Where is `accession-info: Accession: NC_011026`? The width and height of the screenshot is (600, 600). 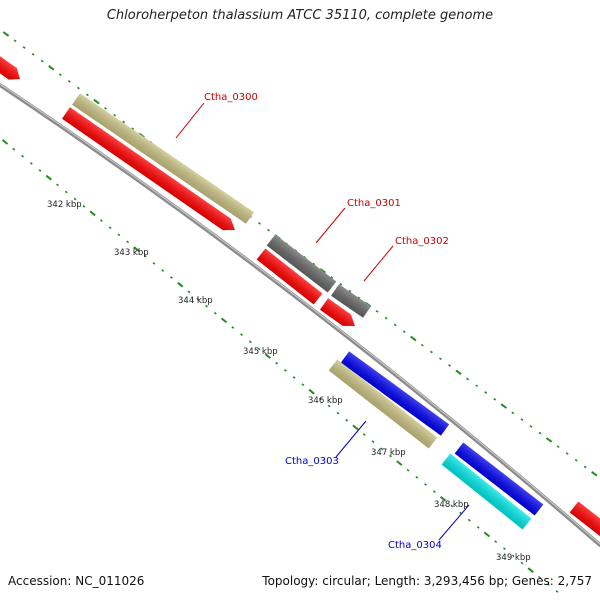
accession-info: Accession: NC_011026 is located at coordinates (76, 581).